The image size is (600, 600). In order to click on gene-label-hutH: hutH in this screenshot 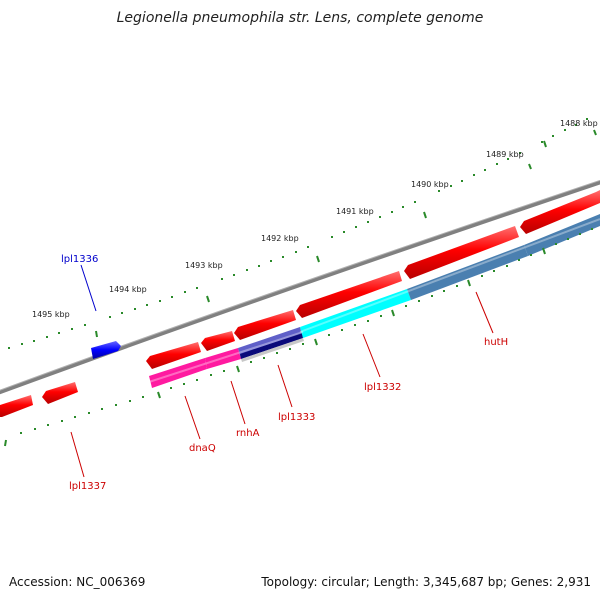, I will do `click(496, 342)`.